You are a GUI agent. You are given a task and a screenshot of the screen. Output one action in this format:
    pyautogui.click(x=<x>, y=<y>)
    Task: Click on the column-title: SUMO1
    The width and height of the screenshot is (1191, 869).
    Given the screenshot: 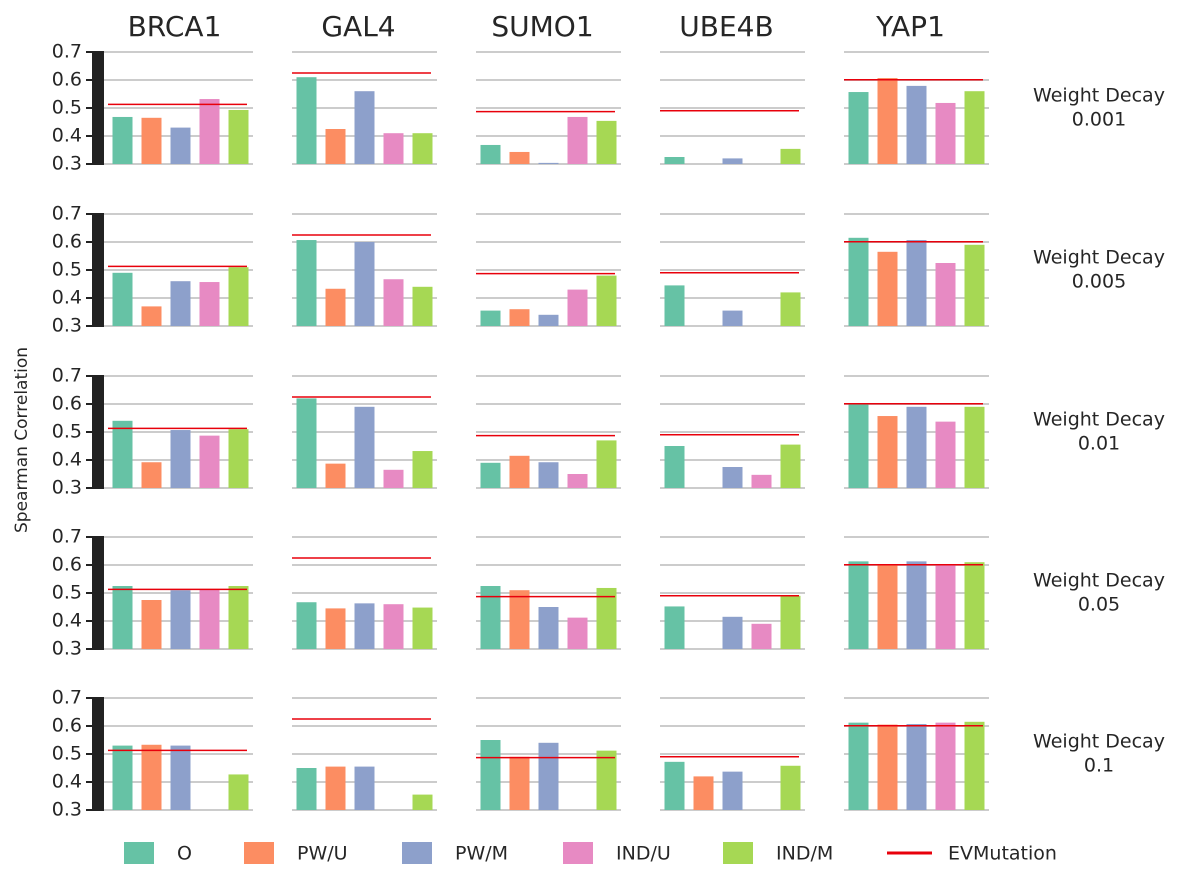 What is the action you would take?
    pyautogui.click(x=542, y=26)
    